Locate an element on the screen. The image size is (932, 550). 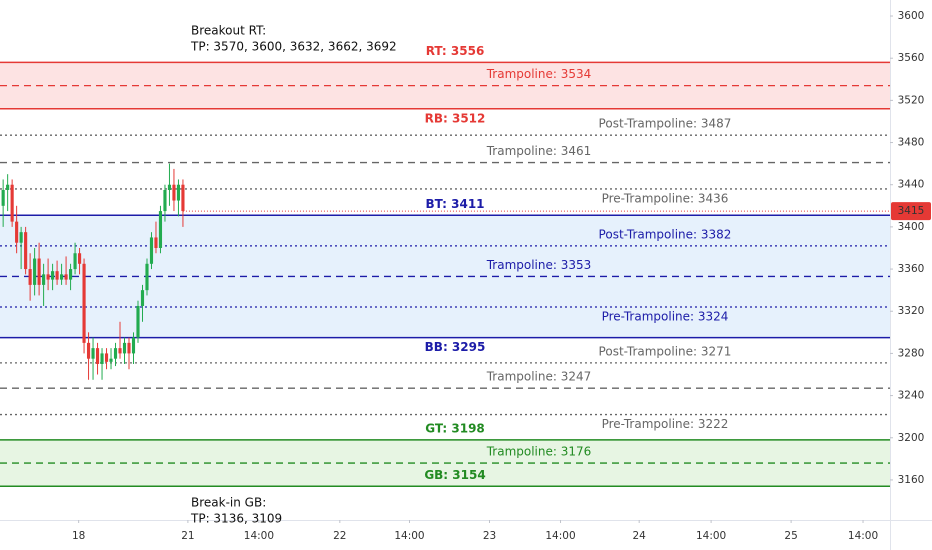
level-label: Trampoline: 3176 is located at coordinates (539, 452).